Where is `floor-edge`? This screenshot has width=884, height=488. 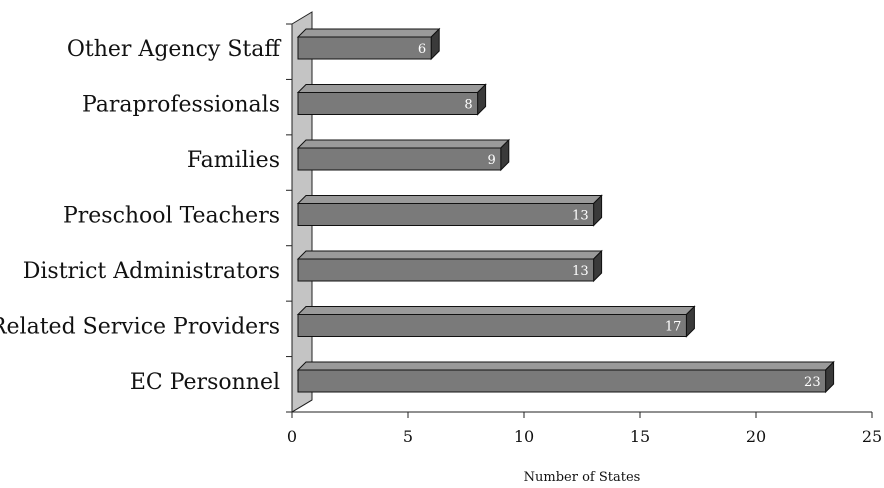 floor-edge is located at coordinates (302, 406).